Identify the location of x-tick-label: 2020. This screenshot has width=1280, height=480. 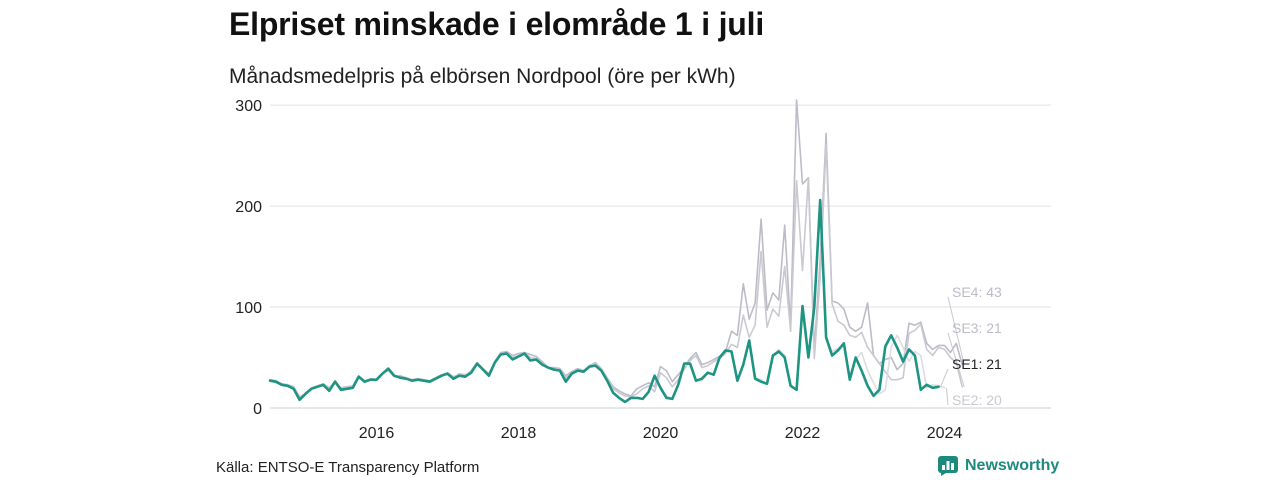
(661, 433).